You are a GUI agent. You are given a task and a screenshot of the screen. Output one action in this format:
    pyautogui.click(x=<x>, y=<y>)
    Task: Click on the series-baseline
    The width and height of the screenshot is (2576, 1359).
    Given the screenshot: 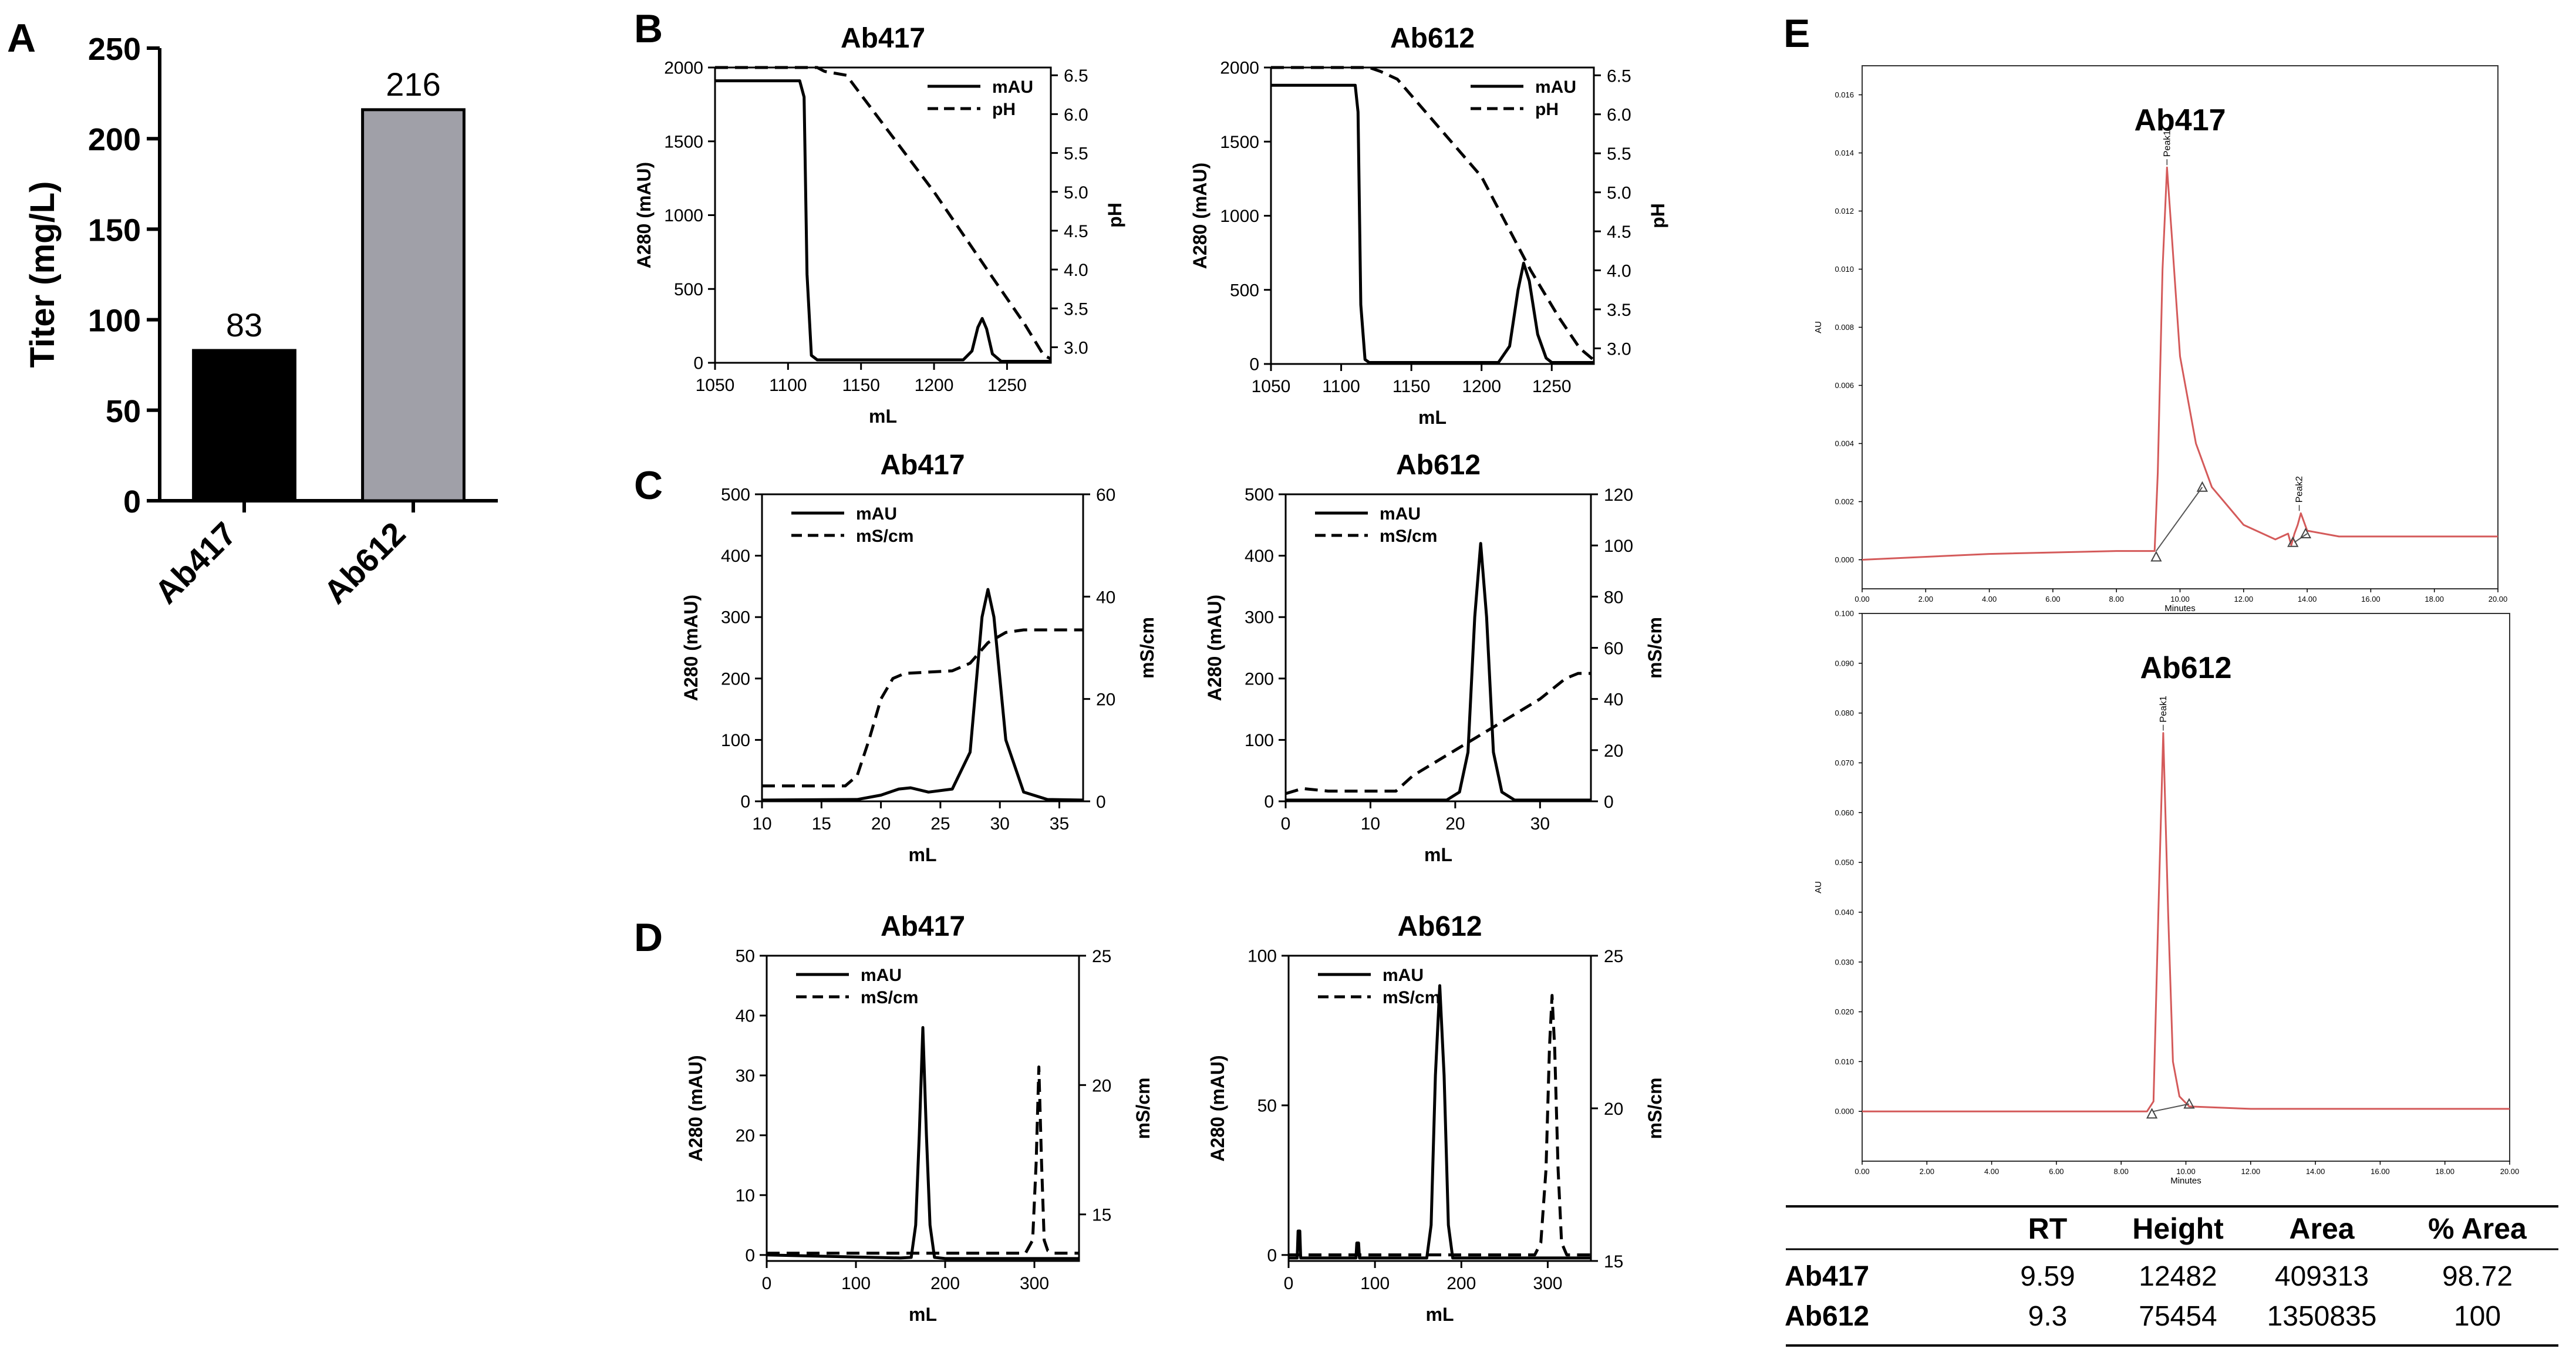 What is the action you would take?
    pyautogui.click(x=2179, y=519)
    